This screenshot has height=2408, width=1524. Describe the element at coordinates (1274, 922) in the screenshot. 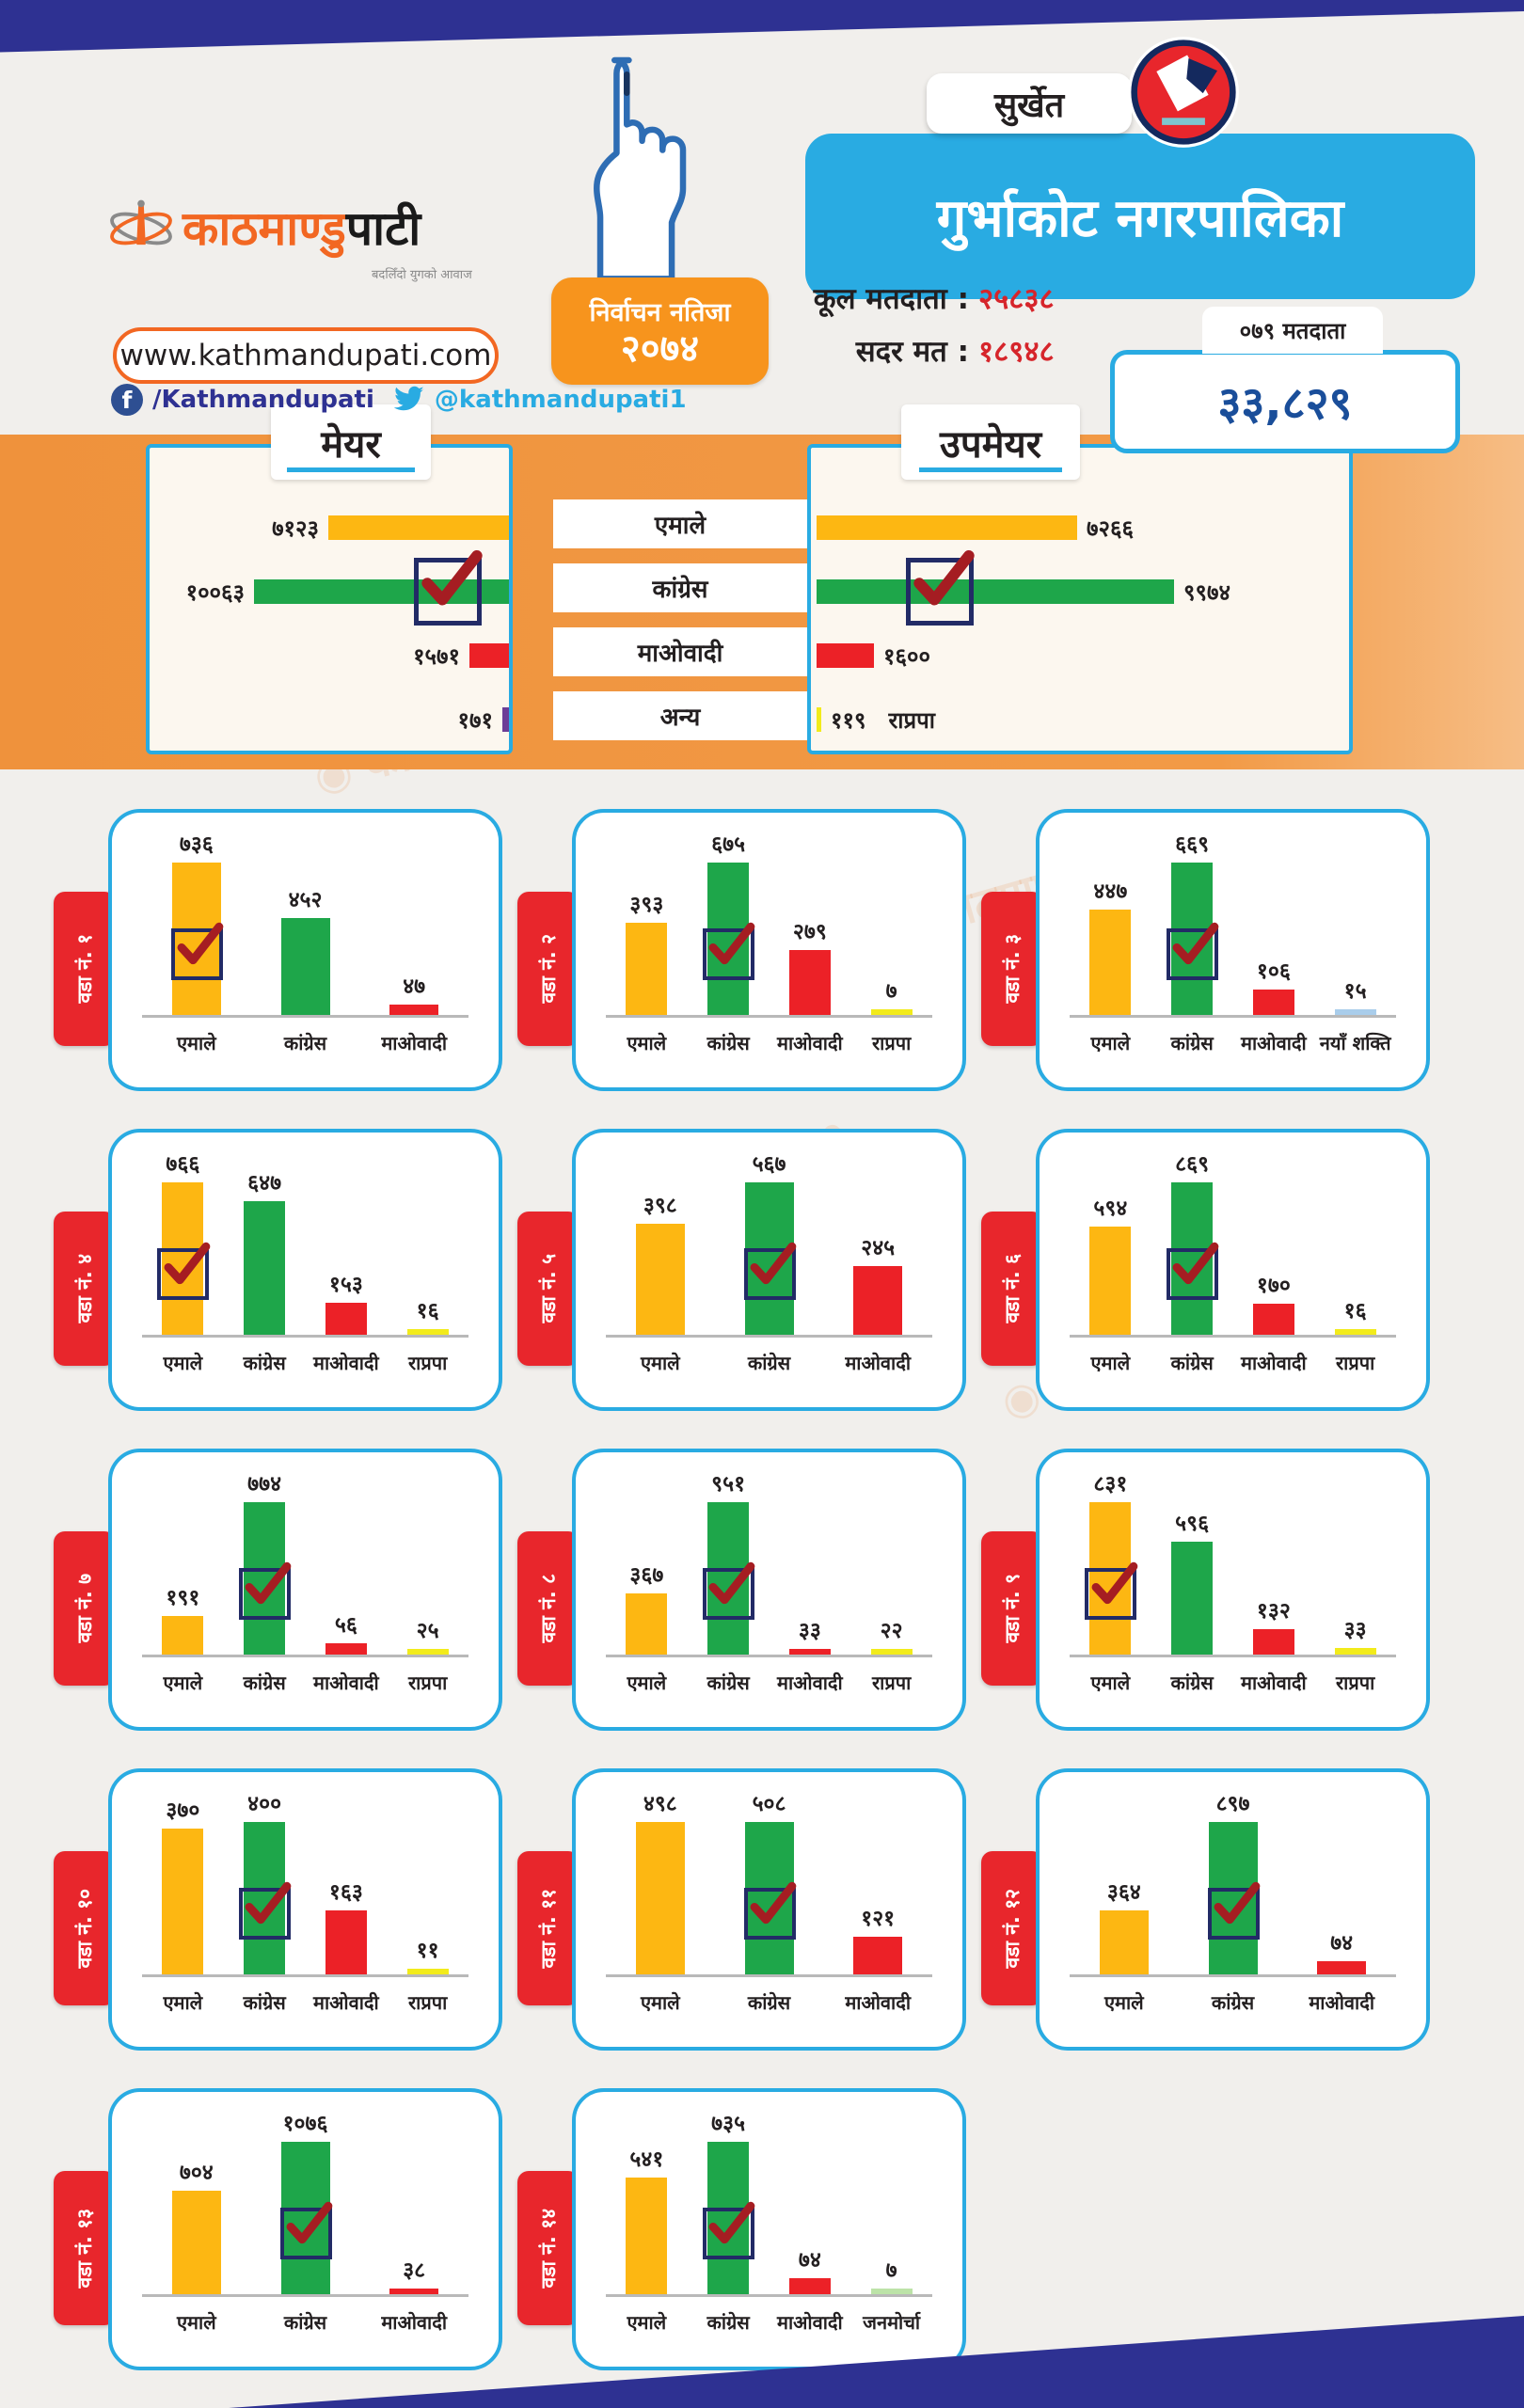

I see `ward-bar-column: १०६` at that location.